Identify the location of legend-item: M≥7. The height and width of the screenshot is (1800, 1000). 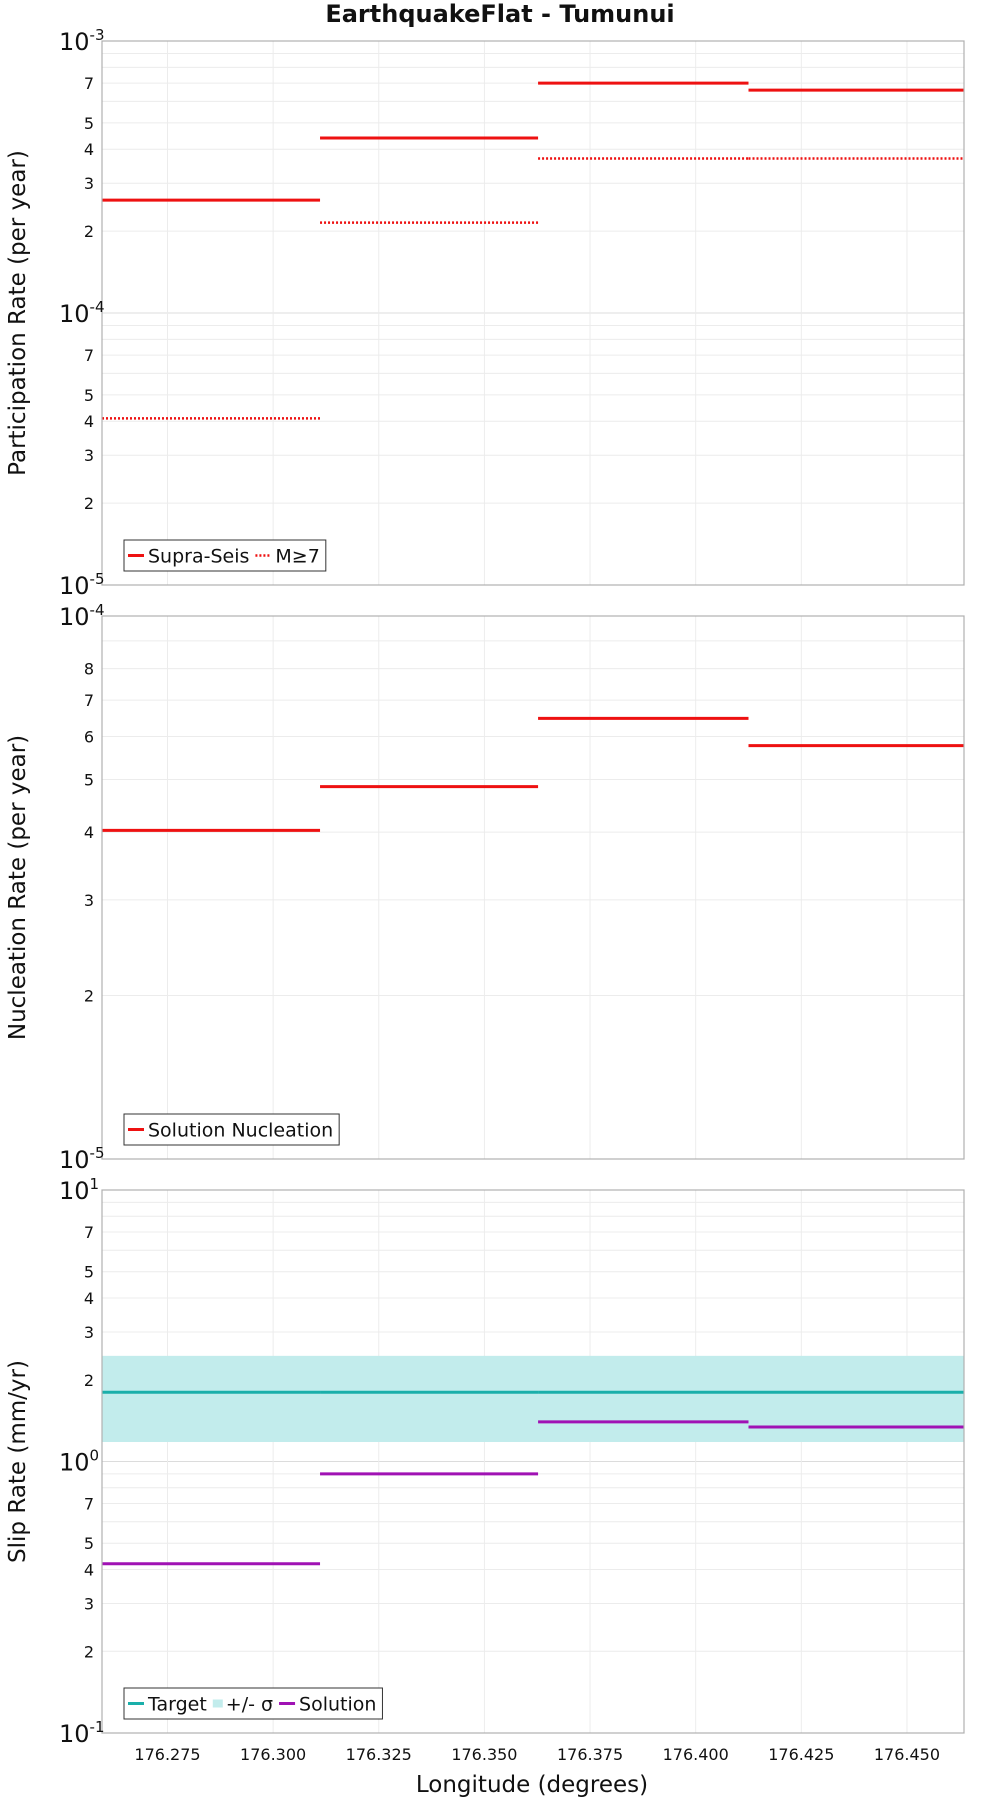
(287, 557).